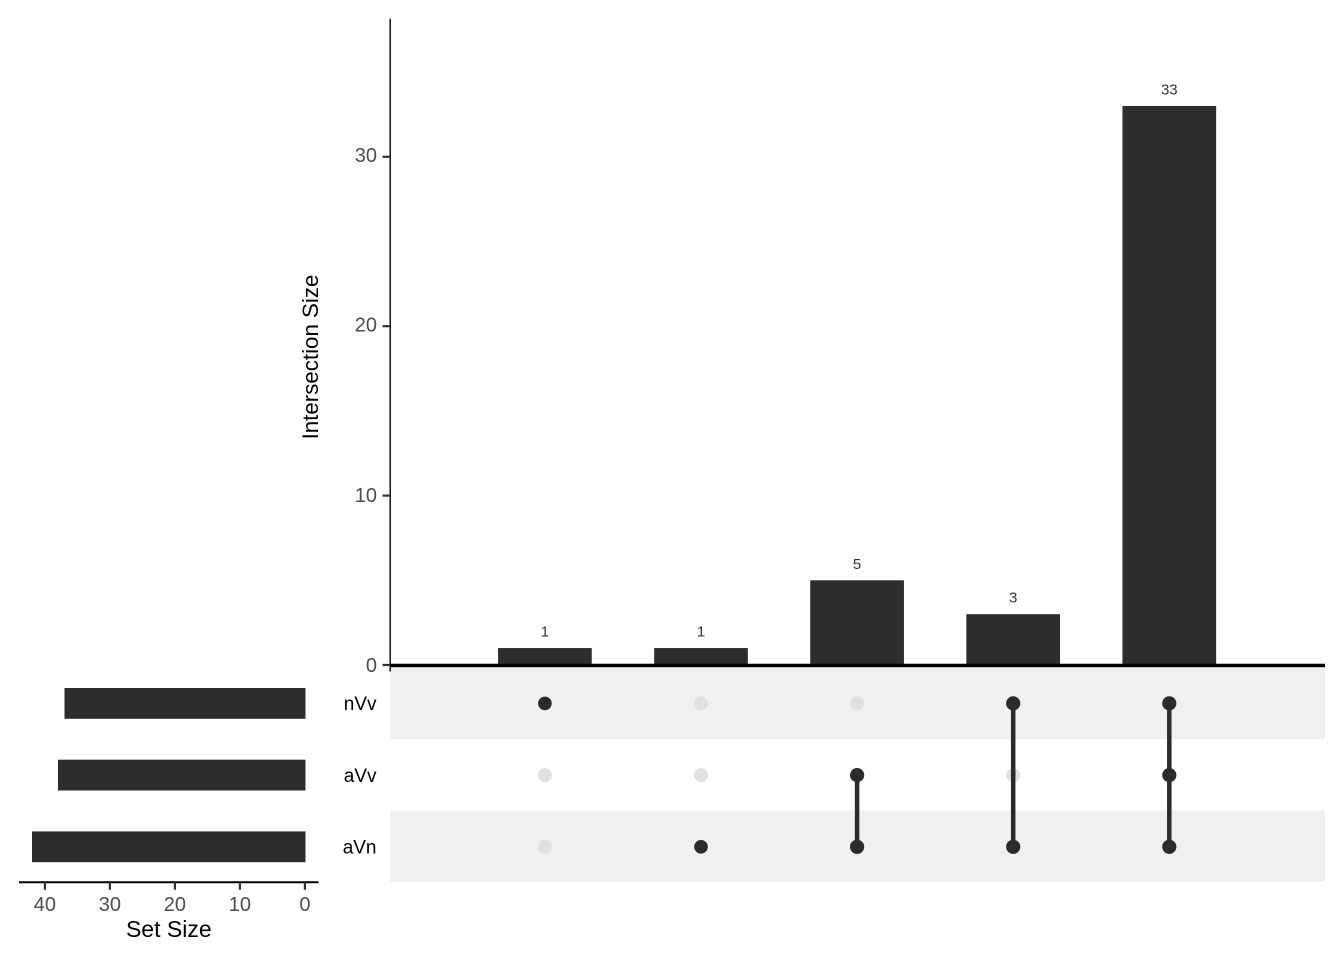 The height and width of the screenshot is (960, 1344). I want to click on svg-text: 5, so click(857, 564).